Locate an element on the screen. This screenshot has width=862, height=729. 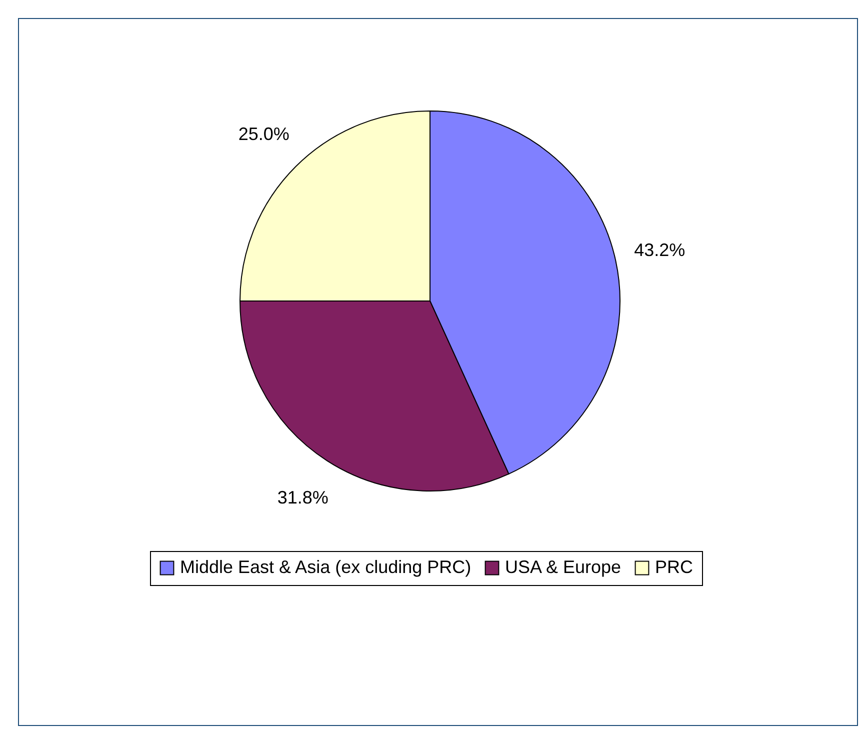
data-label: 31.8% is located at coordinates (302, 498).